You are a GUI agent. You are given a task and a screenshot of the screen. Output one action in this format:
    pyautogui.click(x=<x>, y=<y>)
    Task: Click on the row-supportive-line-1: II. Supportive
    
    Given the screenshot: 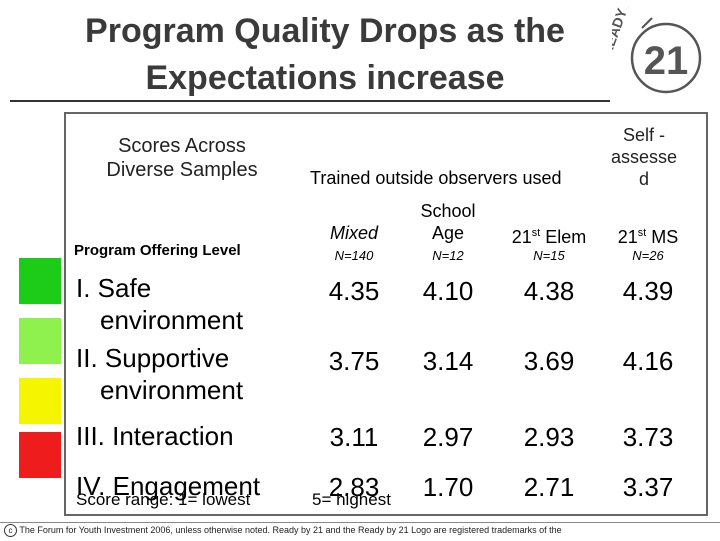 What is the action you would take?
    pyautogui.click(x=153, y=358)
    